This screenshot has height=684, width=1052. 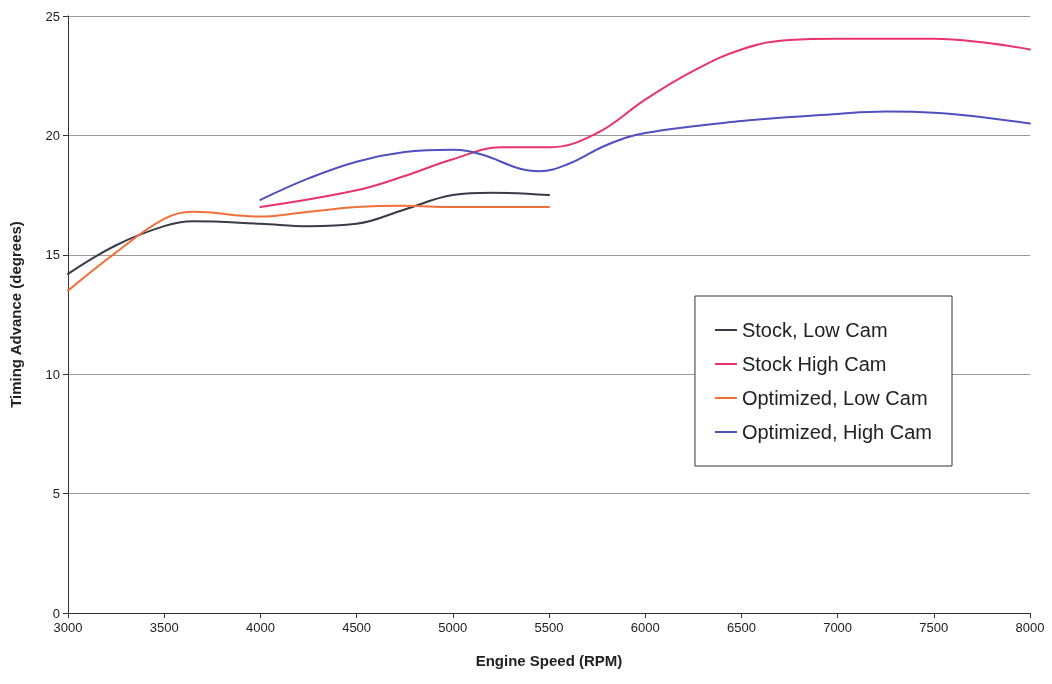 What do you see at coordinates (814, 364) in the screenshot?
I see `legend-label: Stock High Cam` at bounding box center [814, 364].